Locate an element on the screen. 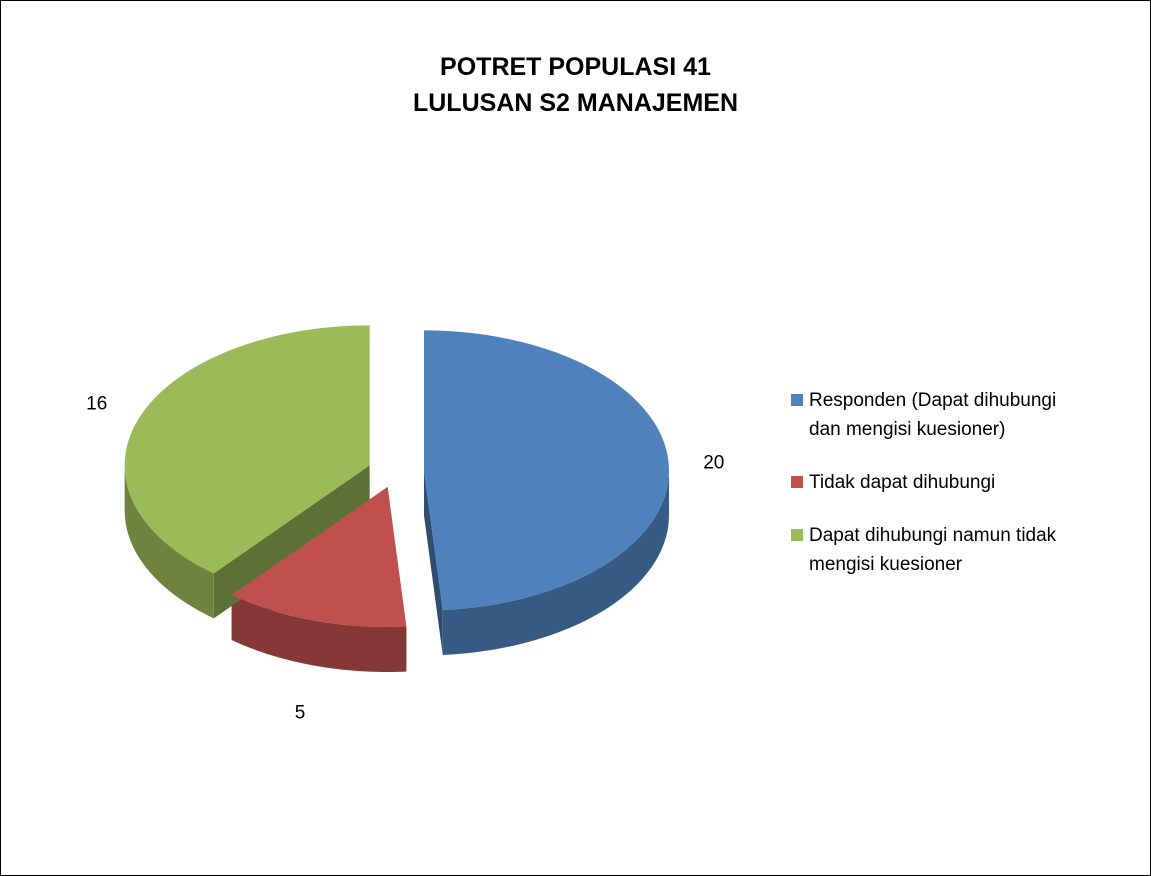  legend-item: Tidak dapat dihubungi is located at coordinates (968, 482).